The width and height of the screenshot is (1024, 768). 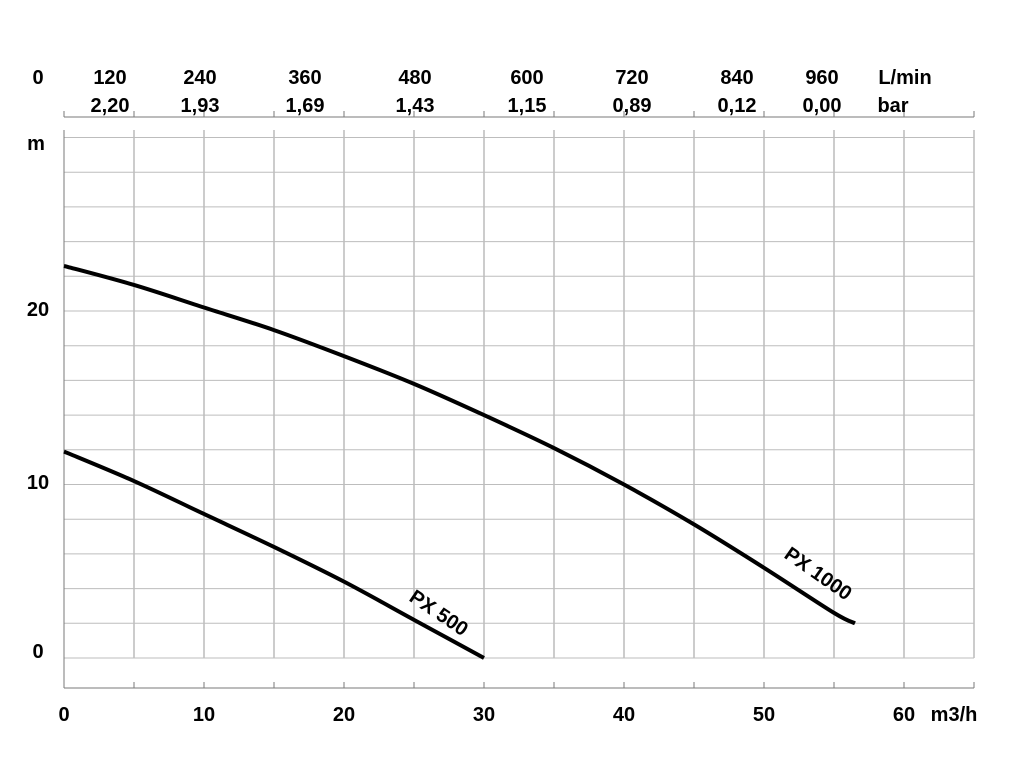 What do you see at coordinates (204, 715) in the screenshot?
I see `x-tick-label: 10` at bounding box center [204, 715].